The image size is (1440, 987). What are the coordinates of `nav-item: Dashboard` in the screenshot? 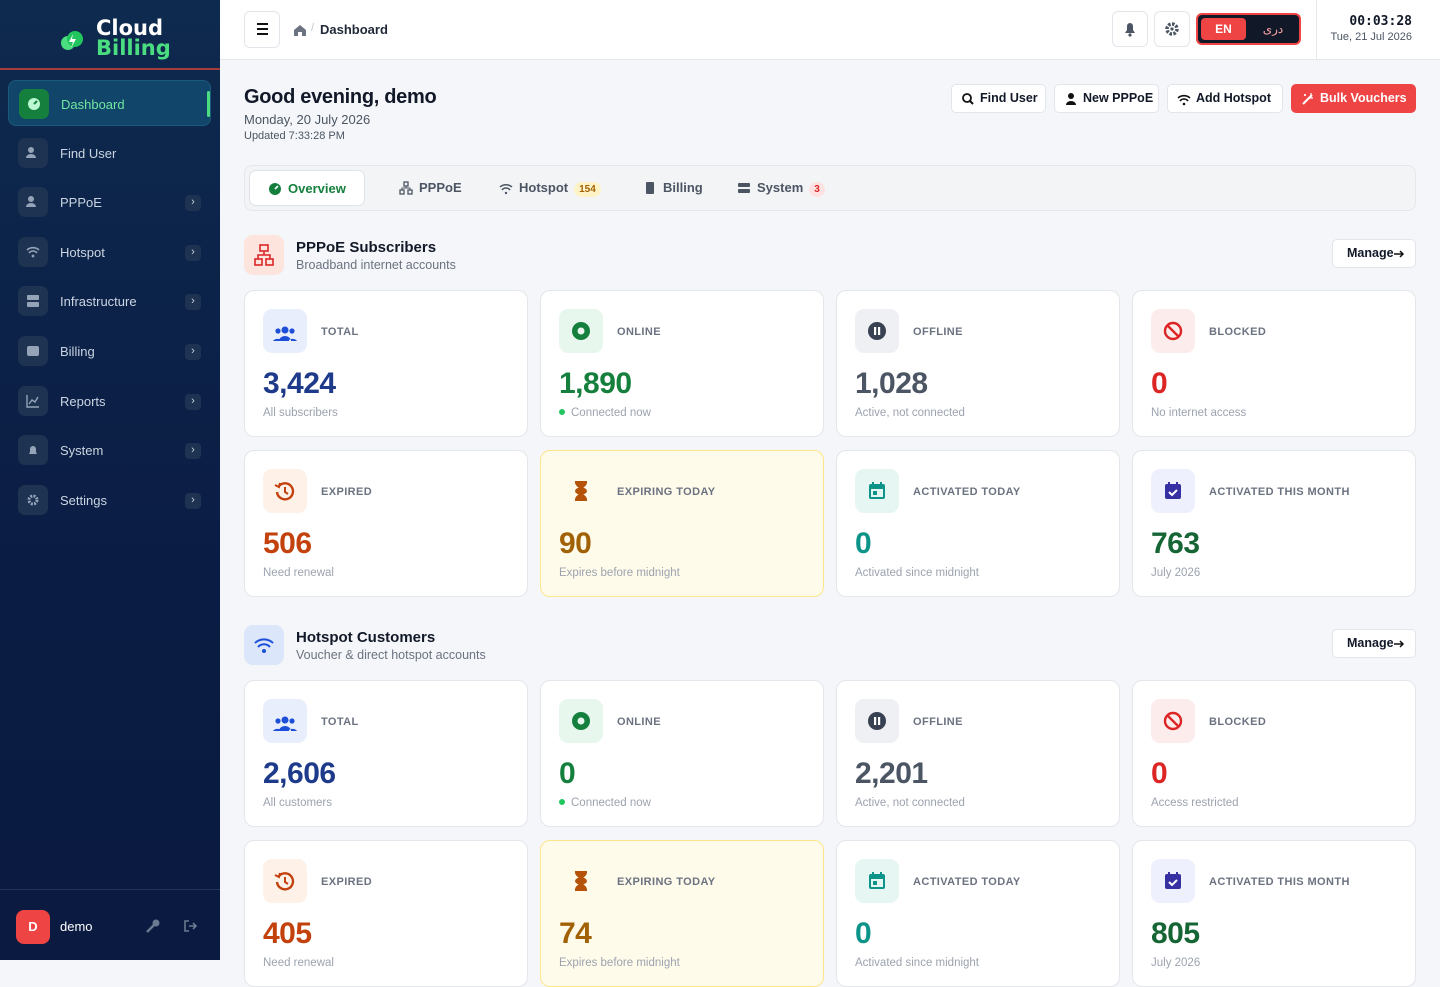 It's located at (109, 103).